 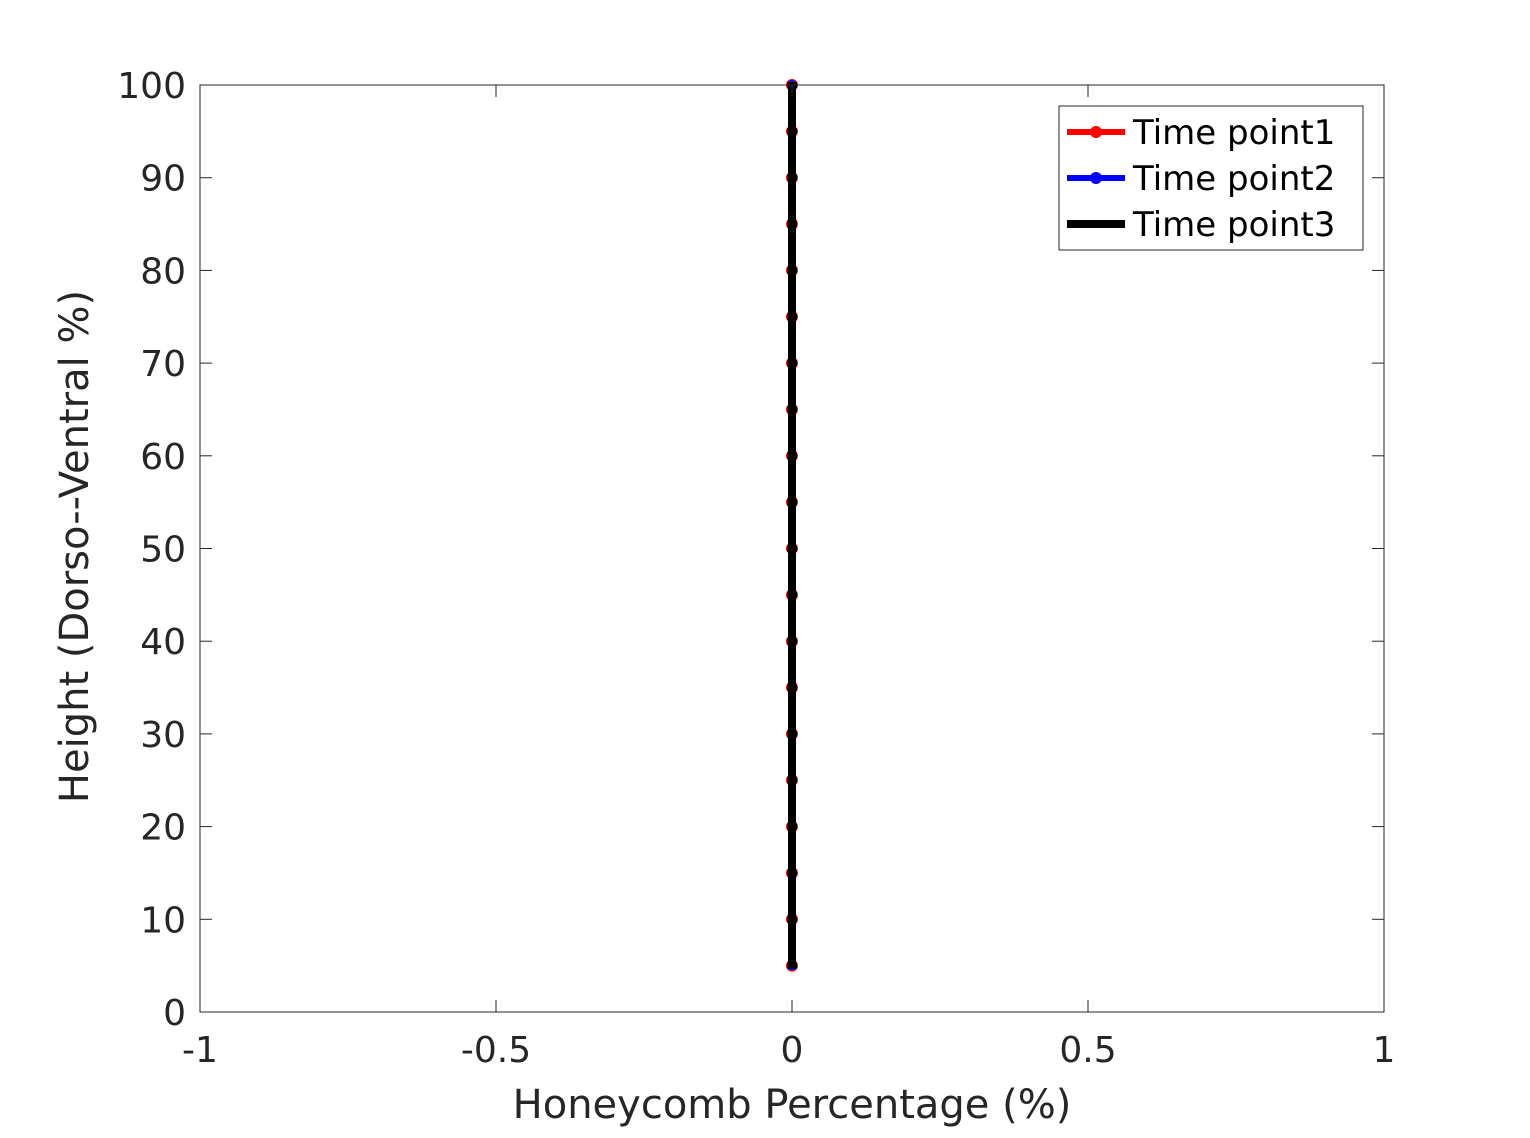 I want to click on y-tick-label: 60, so click(x=163, y=457).